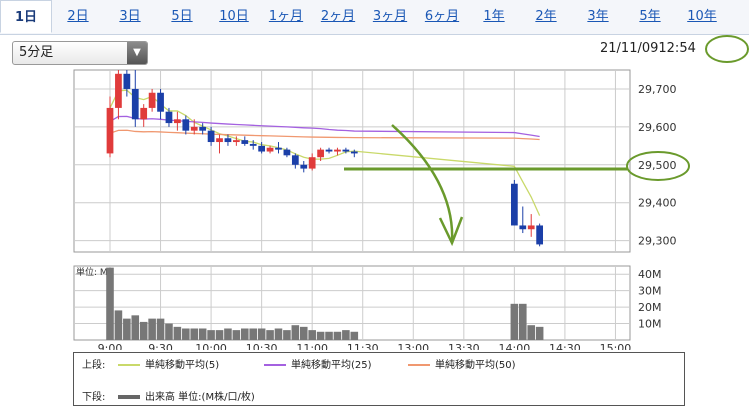  Describe the element at coordinates (286, 16) in the screenshot. I see `tab-5: 1ヶ月` at that location.